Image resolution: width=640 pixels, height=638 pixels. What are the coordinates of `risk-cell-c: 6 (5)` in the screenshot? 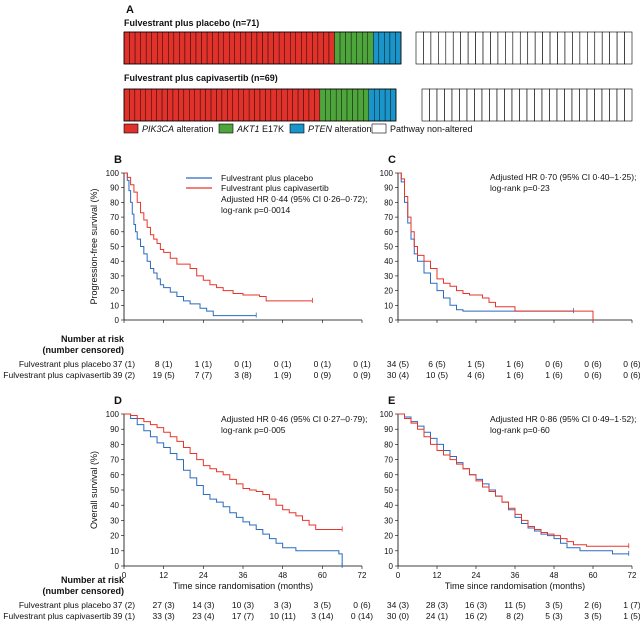 It's located at (437, 364).